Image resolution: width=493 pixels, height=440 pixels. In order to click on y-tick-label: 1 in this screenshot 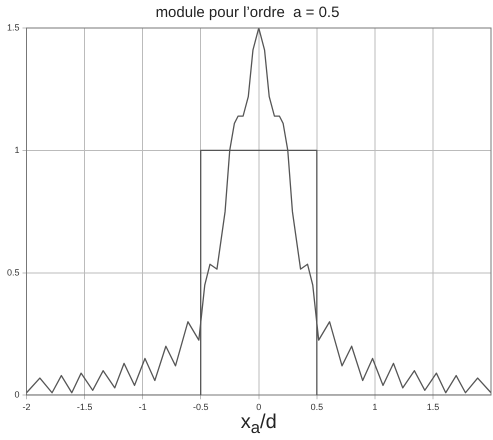, I will do `click(17, 149)`.